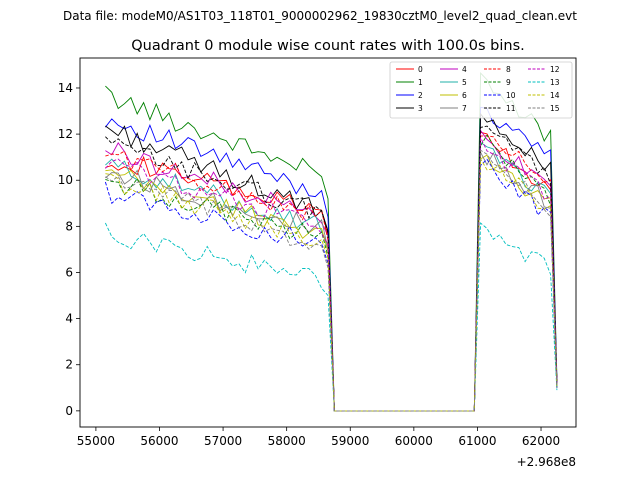 This screenshot has height=480, width=640. I want to click on x-axis-offset-label: +2.968e8, so click(546, 462).